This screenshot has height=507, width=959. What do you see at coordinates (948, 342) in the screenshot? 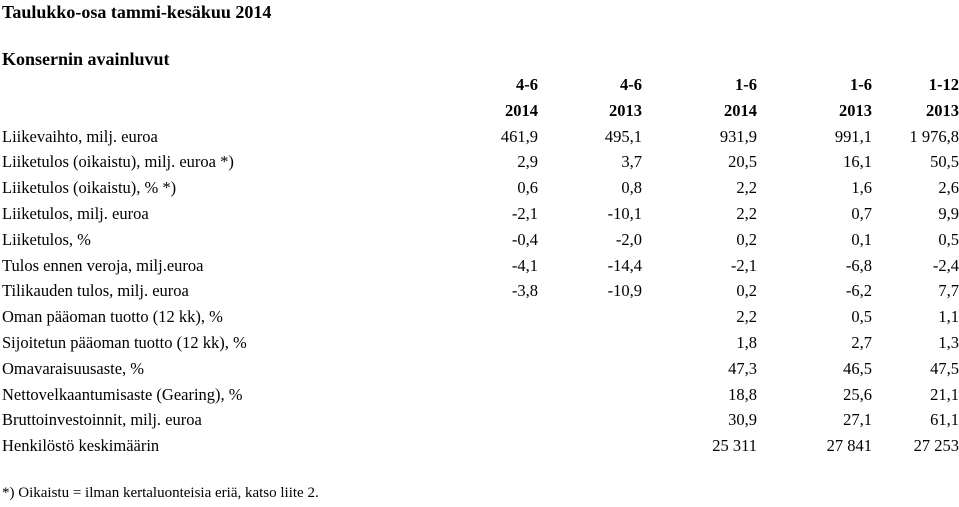
I see `value-cell: 1,3` at bounding box center [948, 342].